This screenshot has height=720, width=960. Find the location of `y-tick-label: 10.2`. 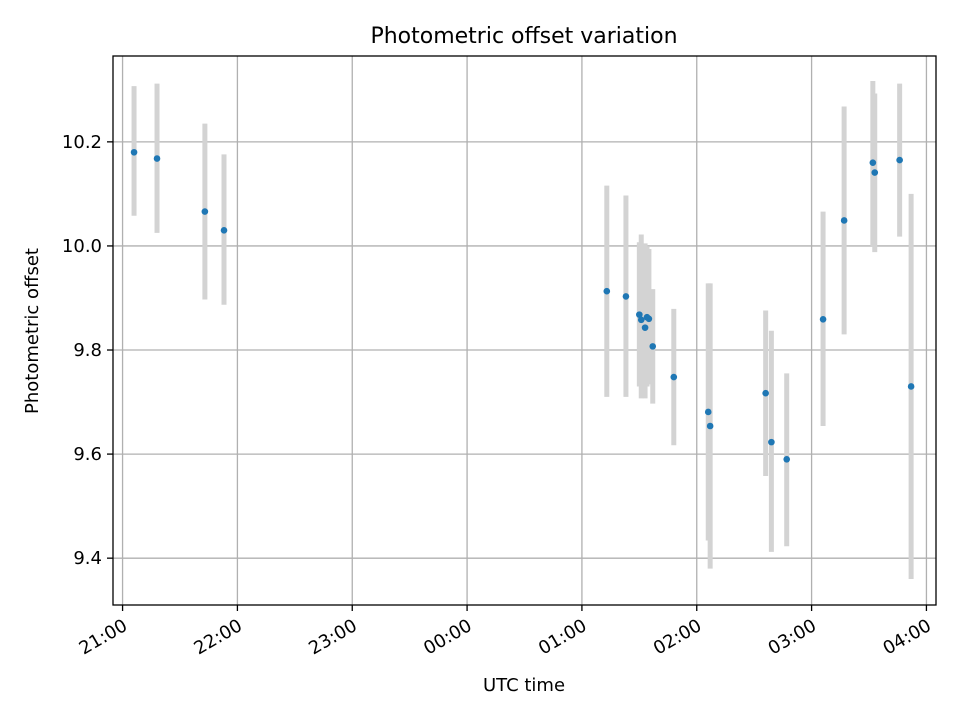

y-tick-label: 10.2 is located at coordinates (82, 142).